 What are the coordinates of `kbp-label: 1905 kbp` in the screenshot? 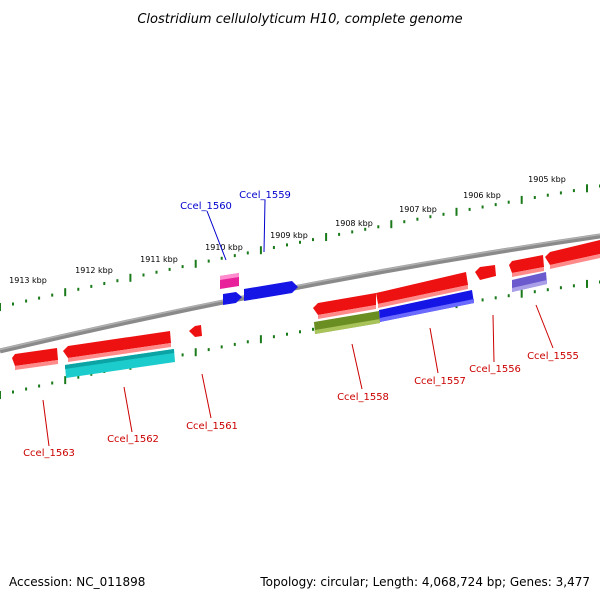 It's located at (547, 179).